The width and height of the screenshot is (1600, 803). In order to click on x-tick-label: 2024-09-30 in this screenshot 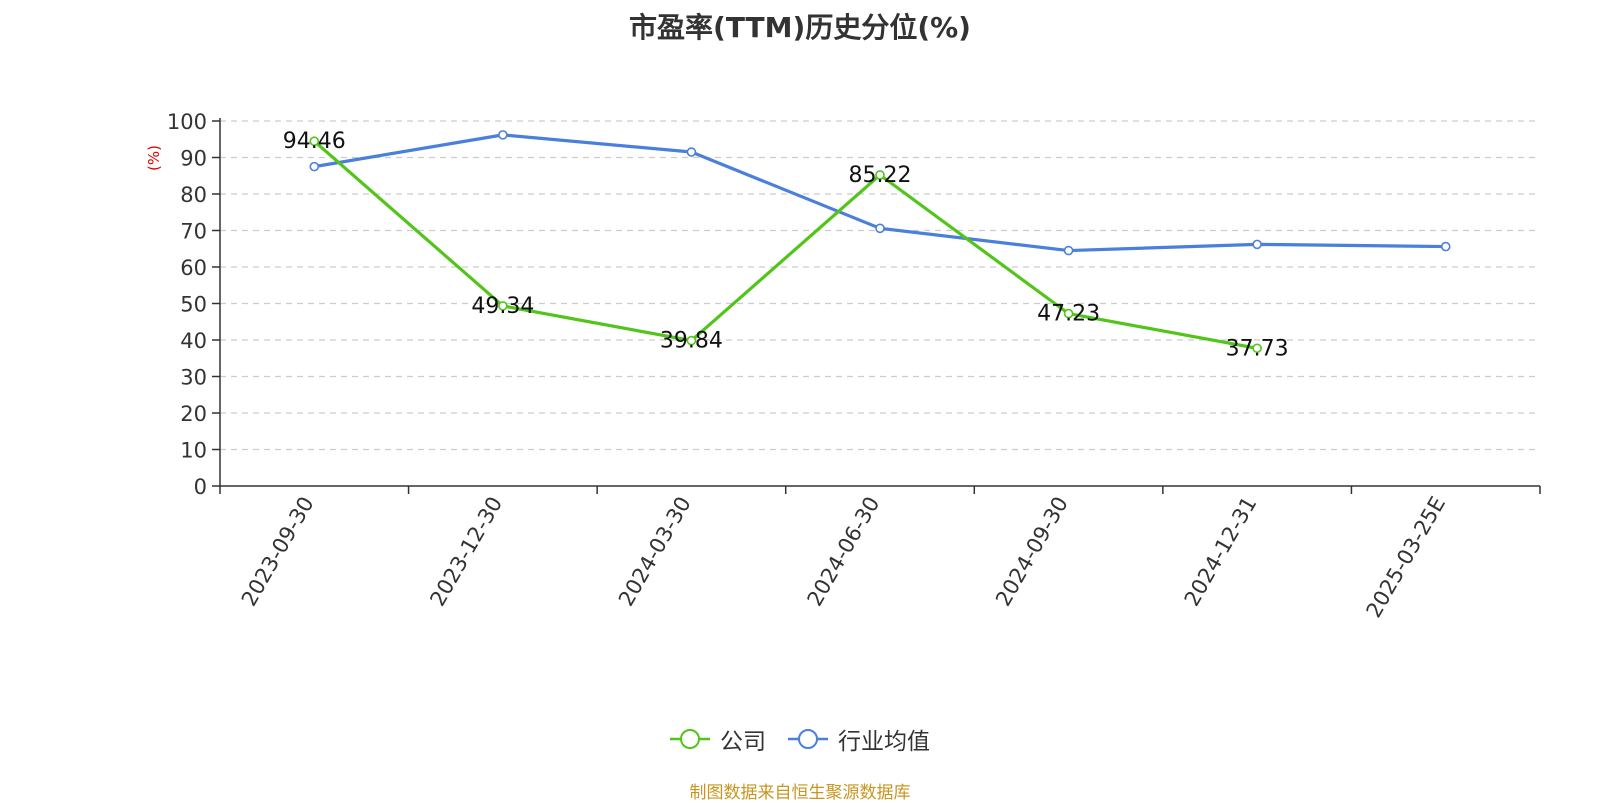, I will do `click(1032, 552)`.